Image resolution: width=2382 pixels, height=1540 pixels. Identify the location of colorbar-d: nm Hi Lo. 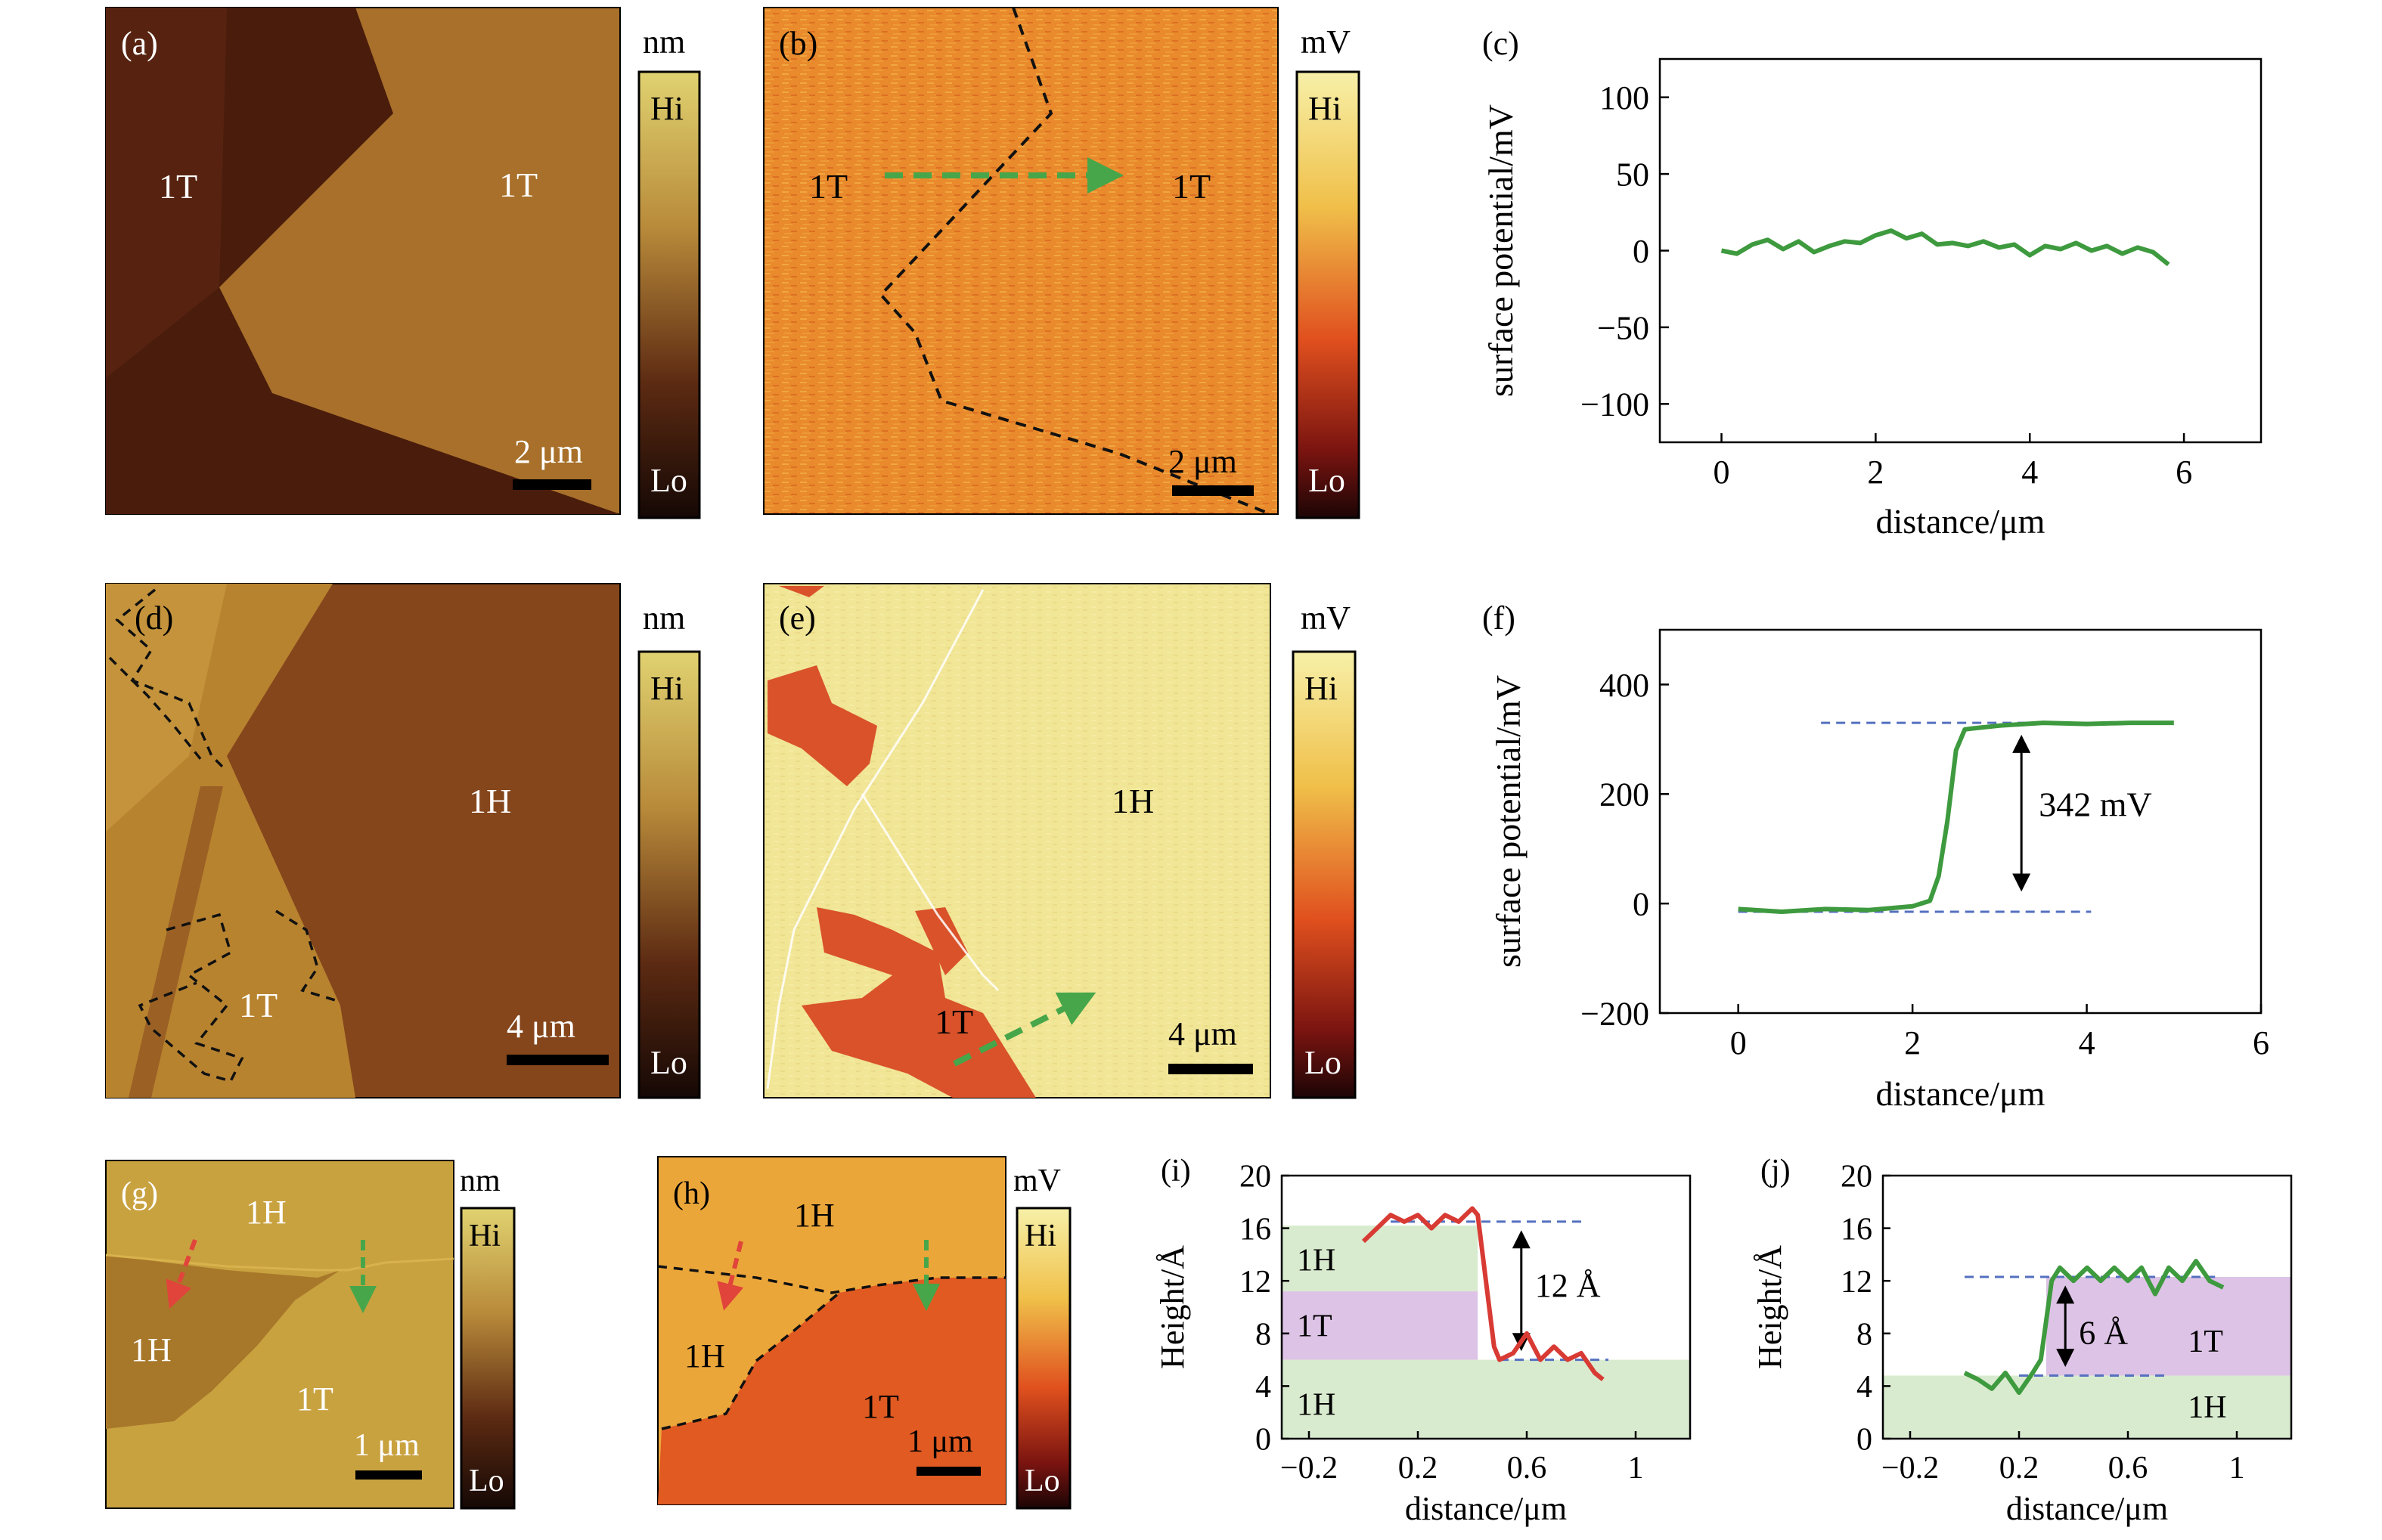
(669, 849).